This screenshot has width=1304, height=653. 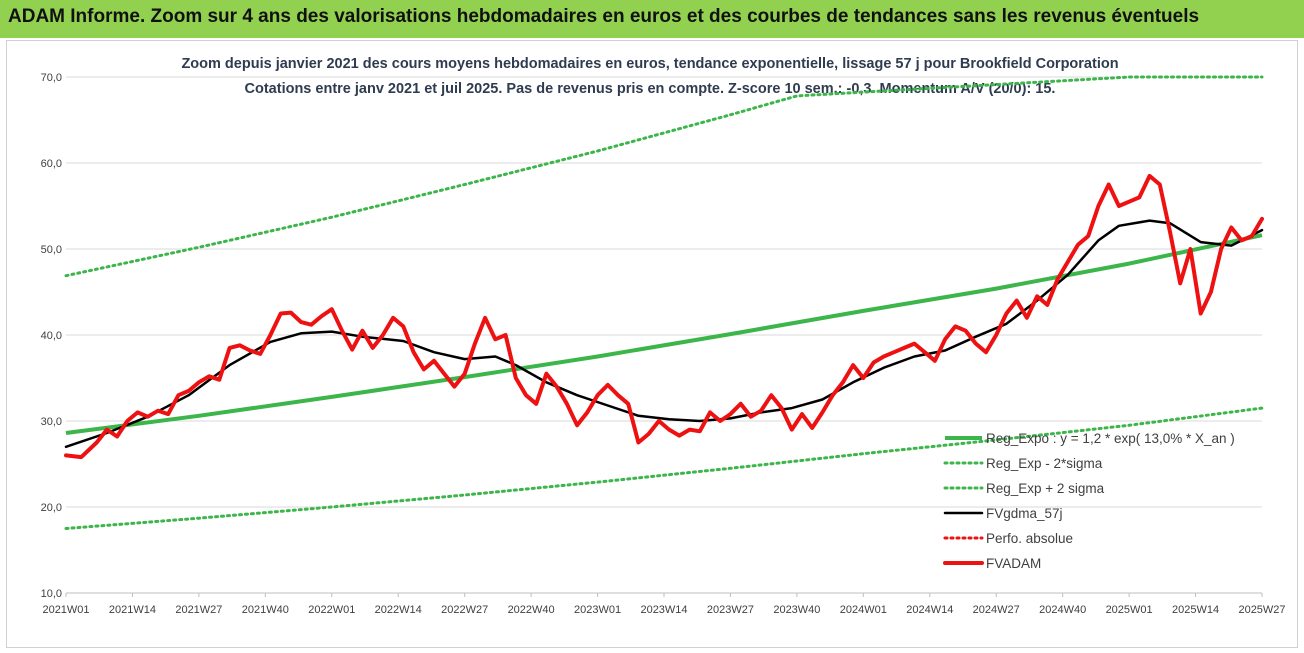 What do you see at coordinates (929, 610) in the screenshot?
I see `x-tick-label: 2024W14` at bounding box center [929, 610].